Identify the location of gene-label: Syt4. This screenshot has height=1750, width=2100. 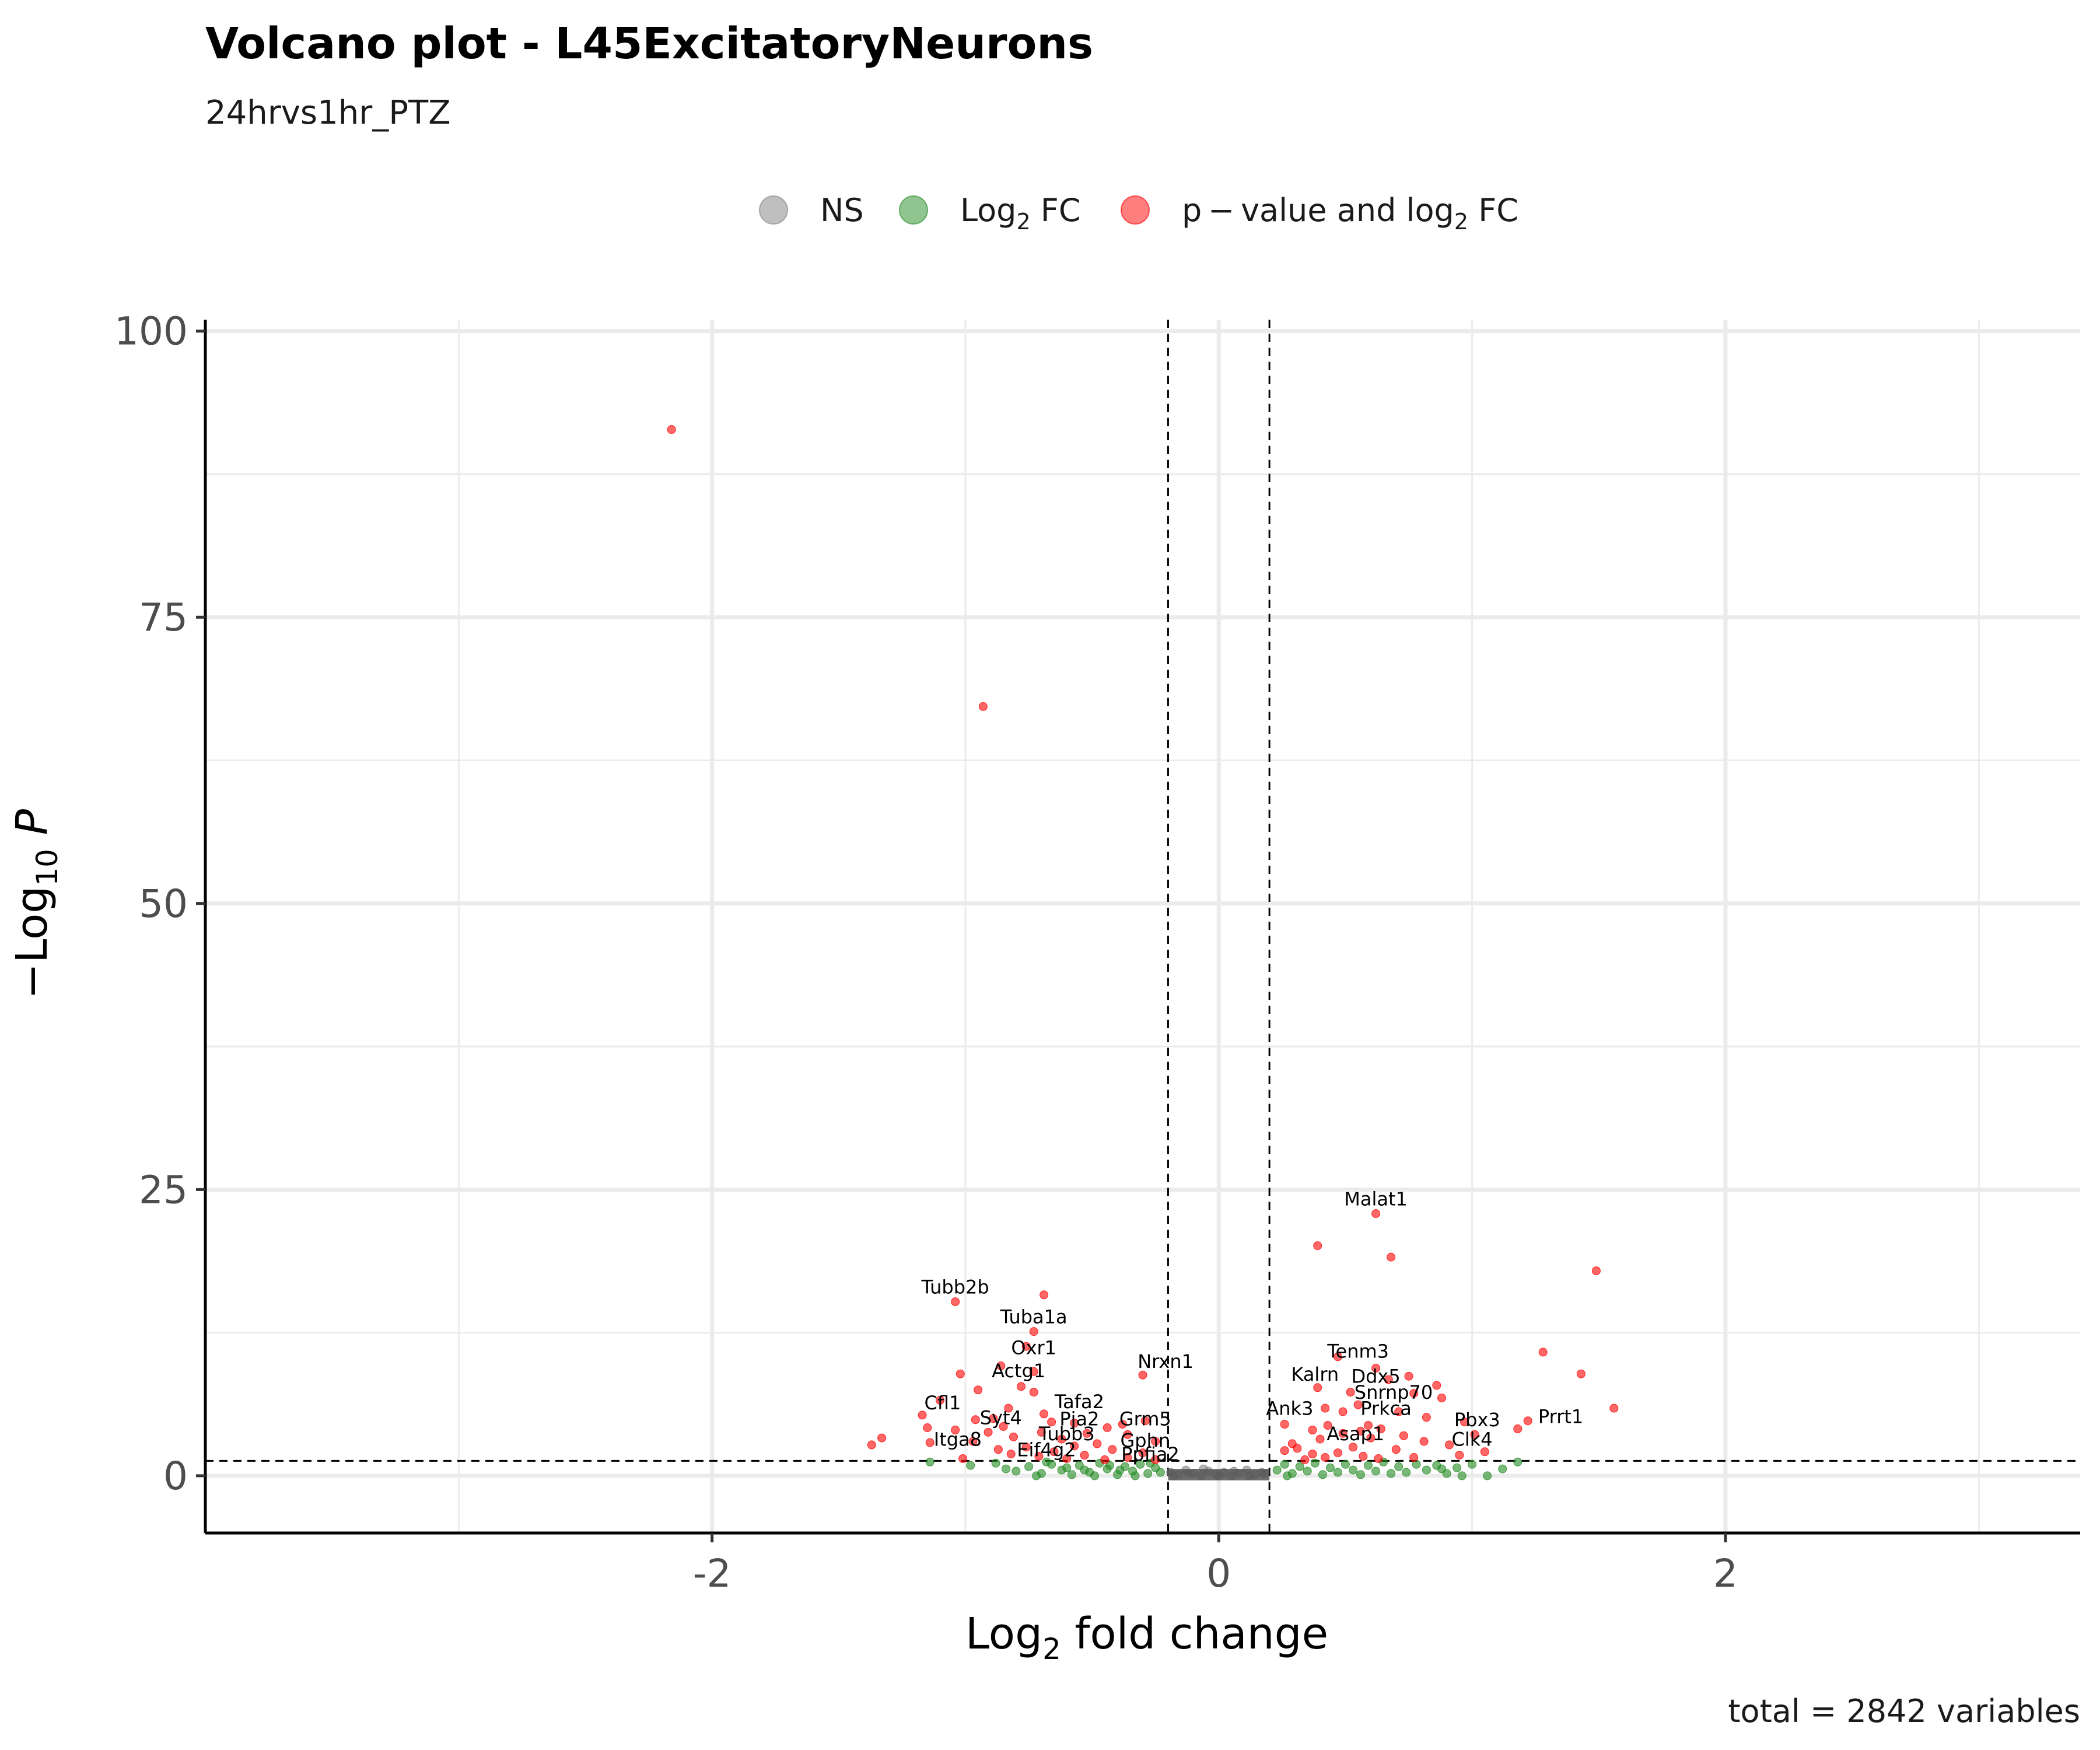
(1001, 1417).